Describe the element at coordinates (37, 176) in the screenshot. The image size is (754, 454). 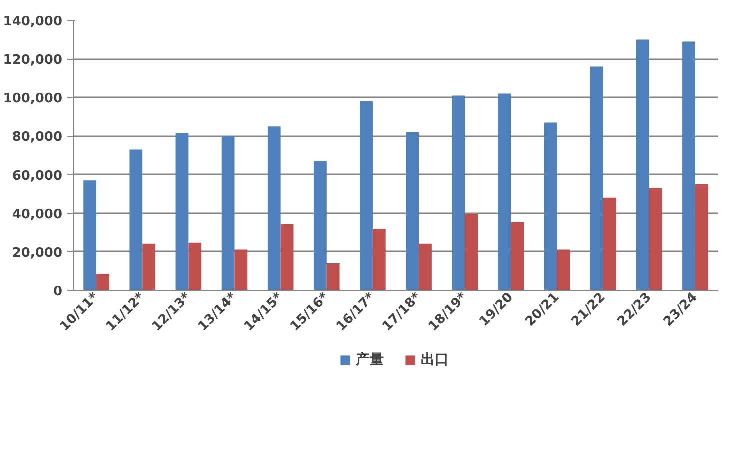
I see `y-tick-label: 60,000` at that location.